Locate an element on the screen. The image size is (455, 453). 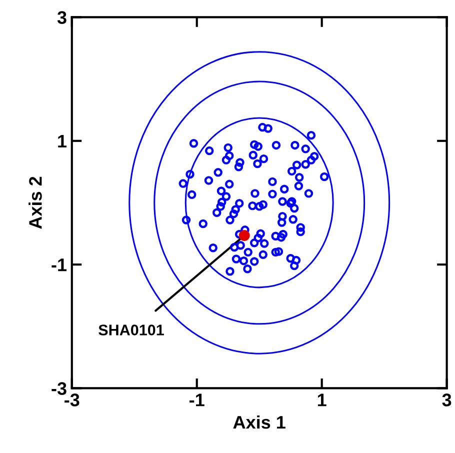
x-tick-label: 1 is located at coordinates (322, 400).